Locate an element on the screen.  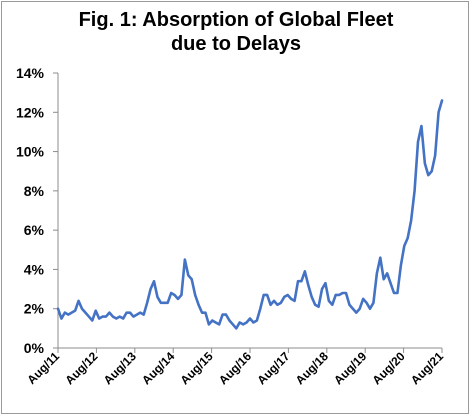
y-tick-label: 12% is located at coordinates (30, 112).